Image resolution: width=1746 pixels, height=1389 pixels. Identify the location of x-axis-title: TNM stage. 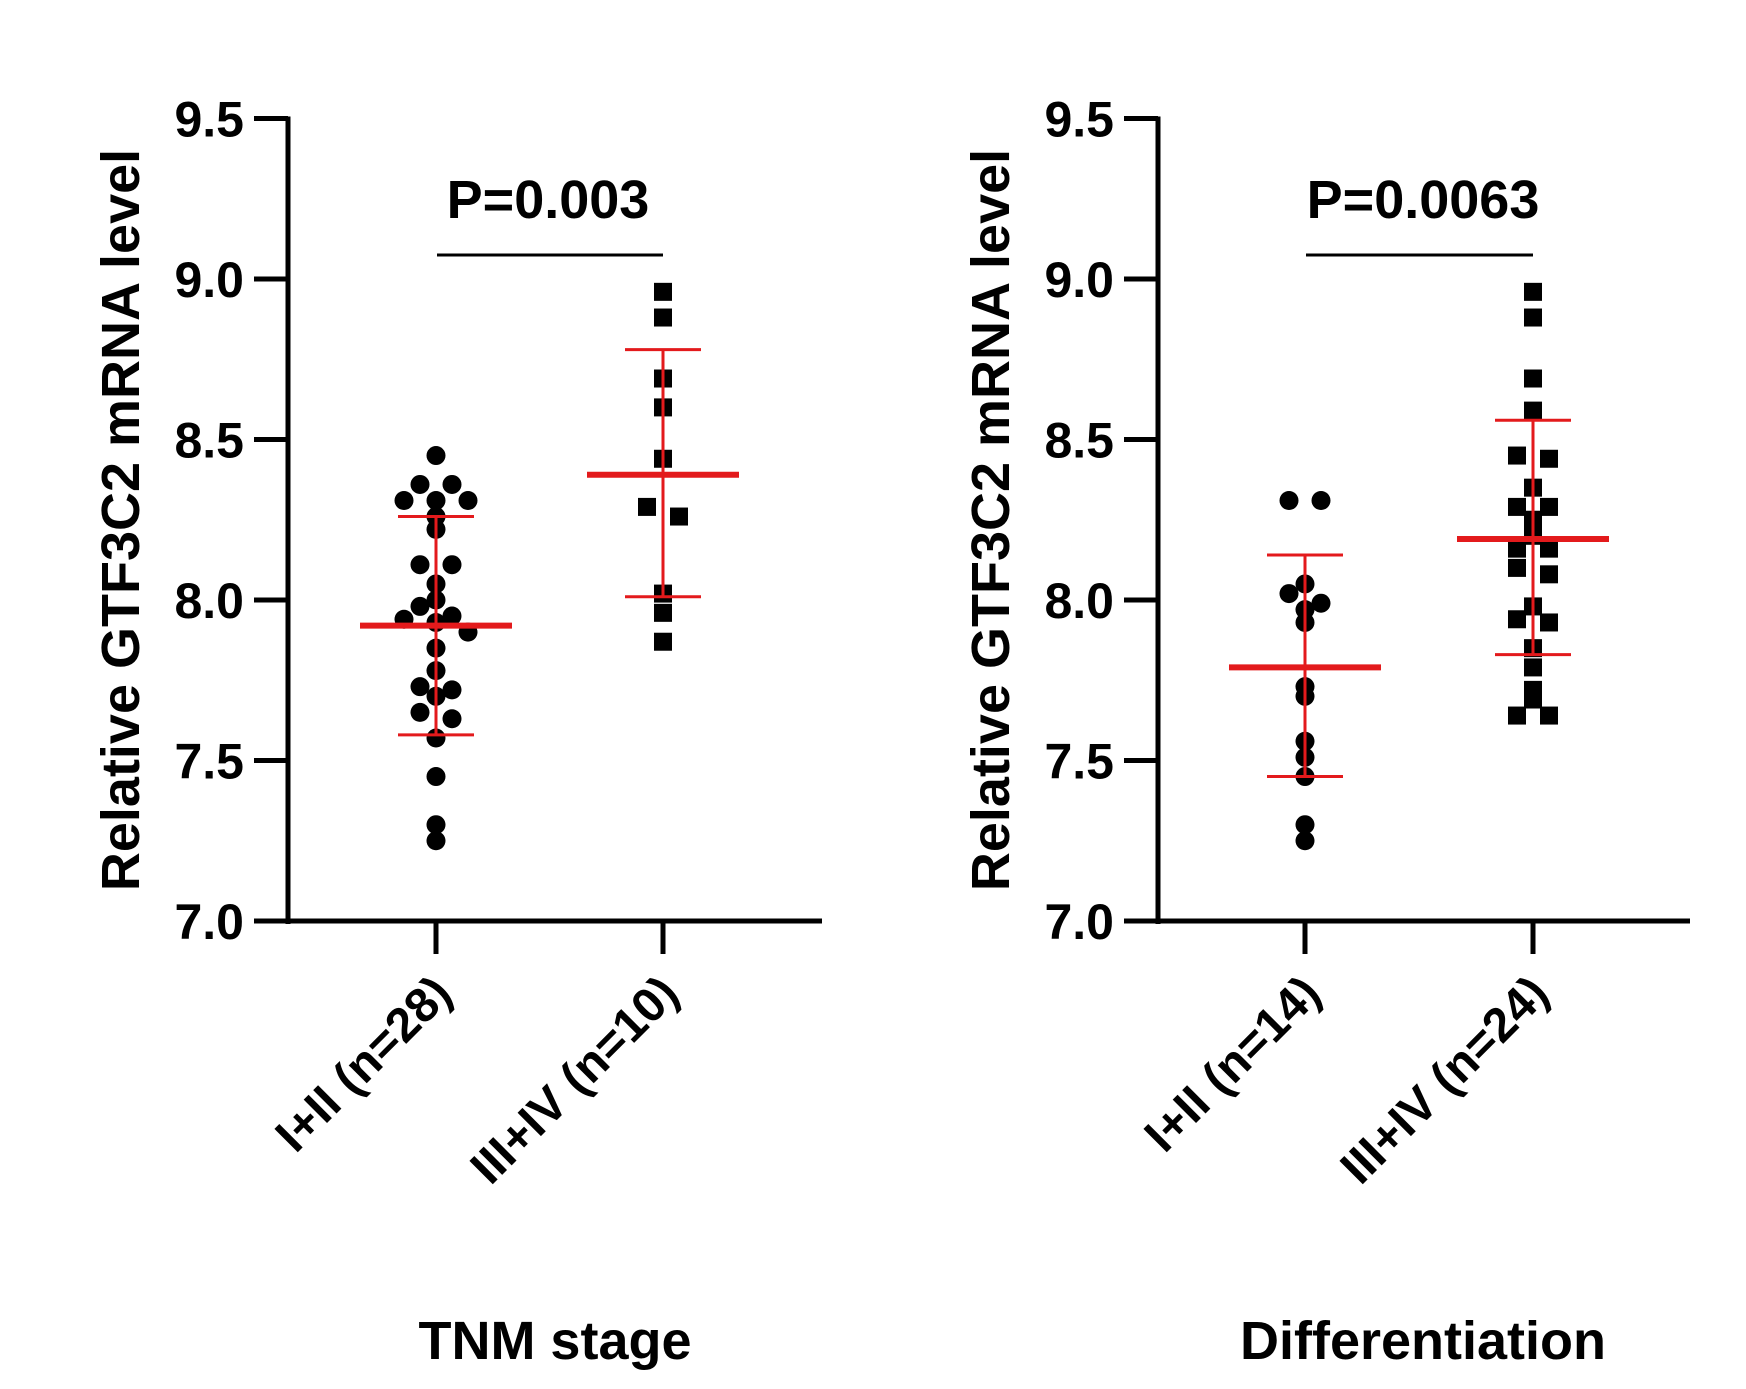
(554, 1341).